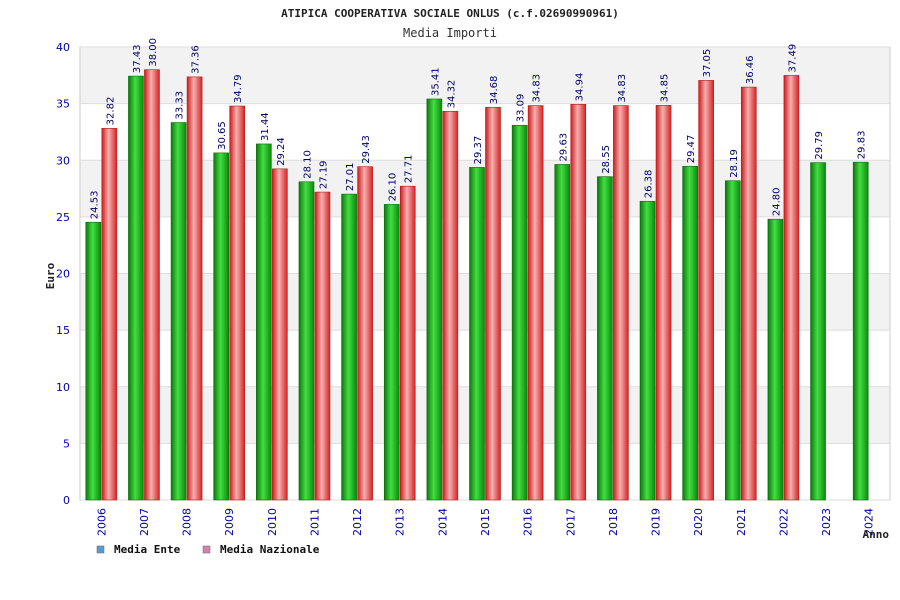 This screenshot has height=600, width=900. What do you see at coordinates (222, 135) in the screenshot?
I see `data-label: 30.65` at bounding box center [222, 135].